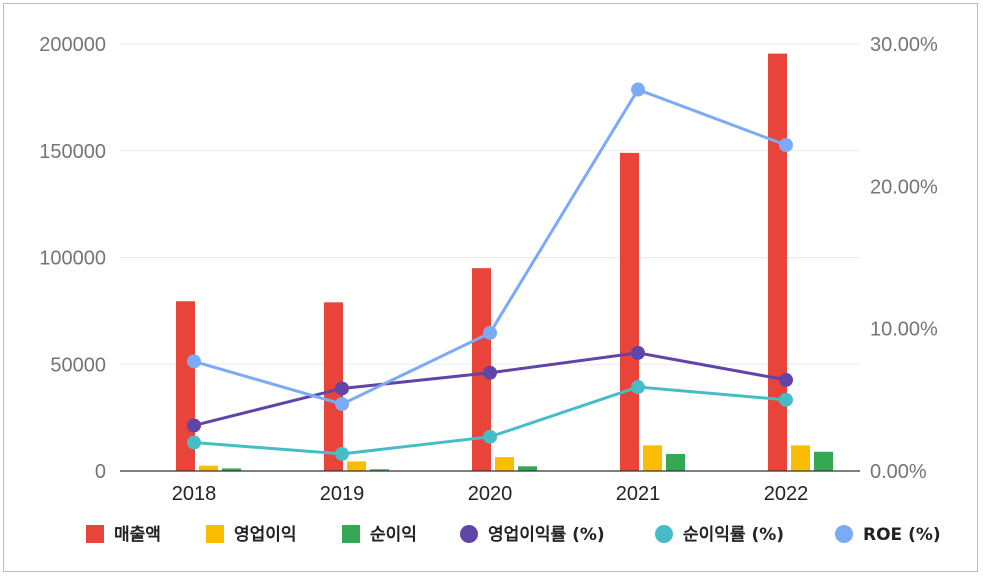 This screenshot has width=983, height=577. I want to click on x-tick-label: 2022, so click(786, 494).